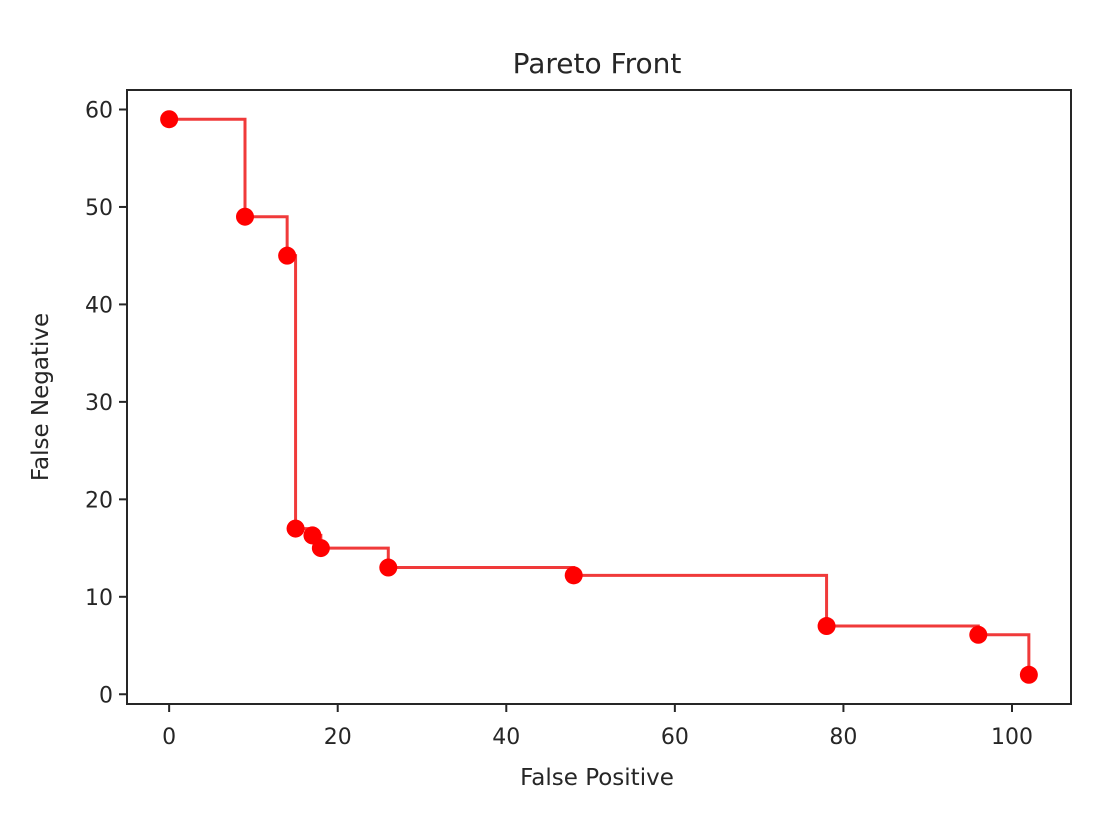  I want to click on y-tick-label: 30, so click(99, 403).